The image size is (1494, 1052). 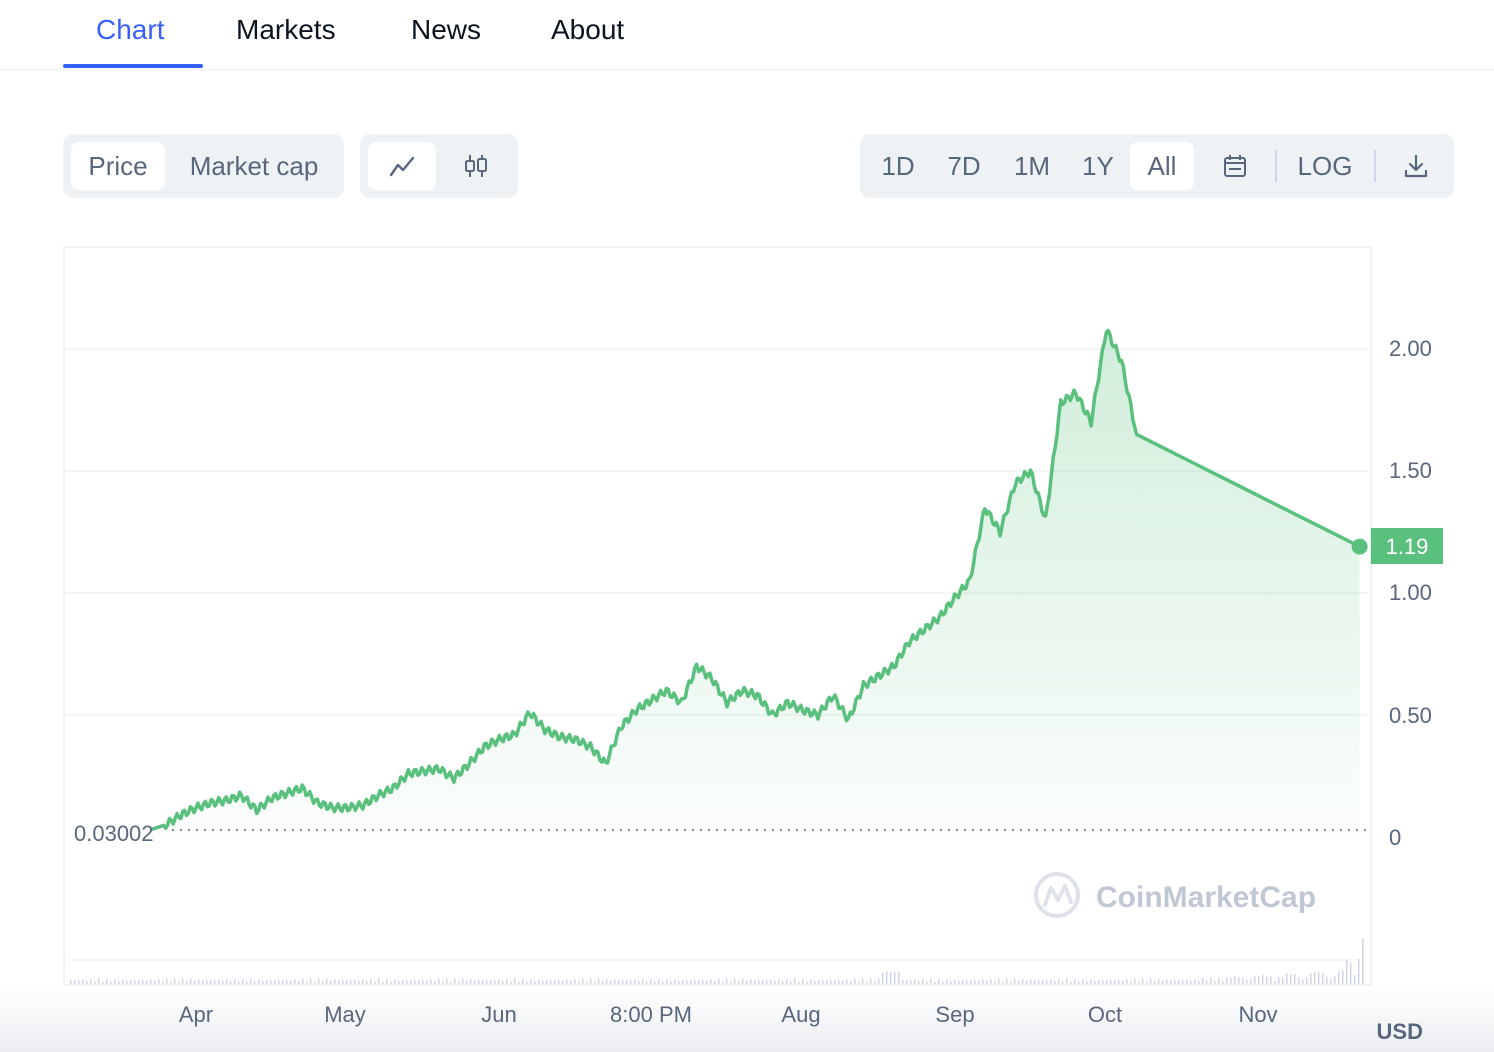 What do you see at coordinates (1235, 166) in the screenshot?
I see `date-range-button` at bounding box center [1235, 166].